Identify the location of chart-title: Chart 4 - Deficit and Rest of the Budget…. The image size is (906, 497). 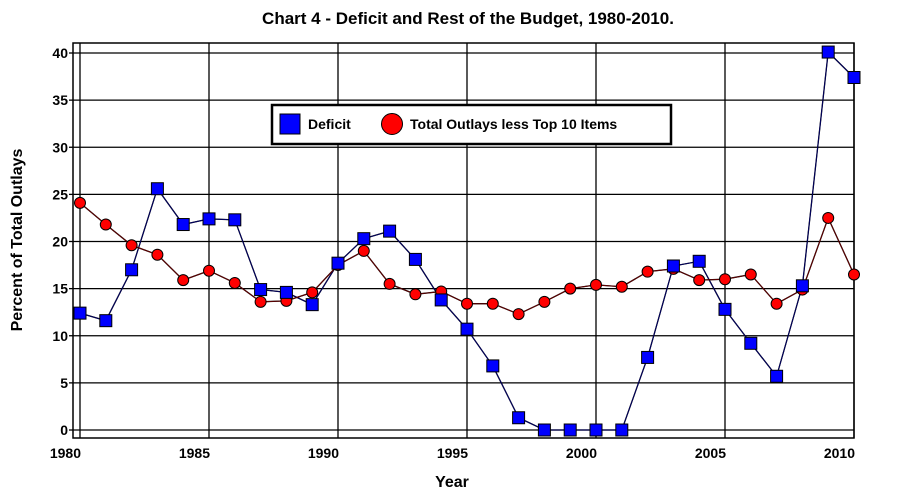
(468, 18).